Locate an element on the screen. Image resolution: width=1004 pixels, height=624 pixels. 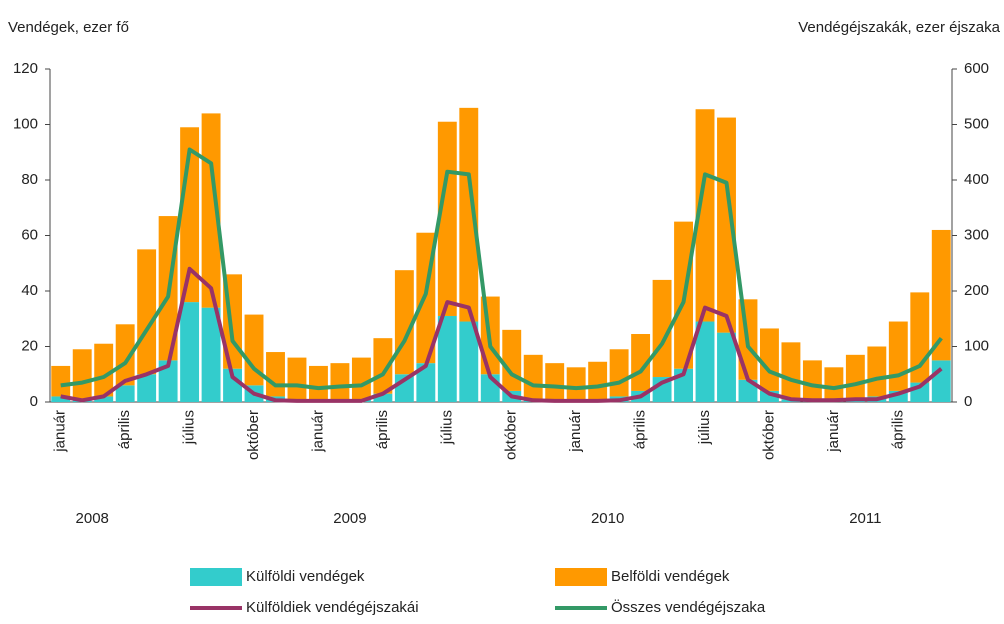
legend-label: Külföldi vendégek is located at coordinates (305, 576).